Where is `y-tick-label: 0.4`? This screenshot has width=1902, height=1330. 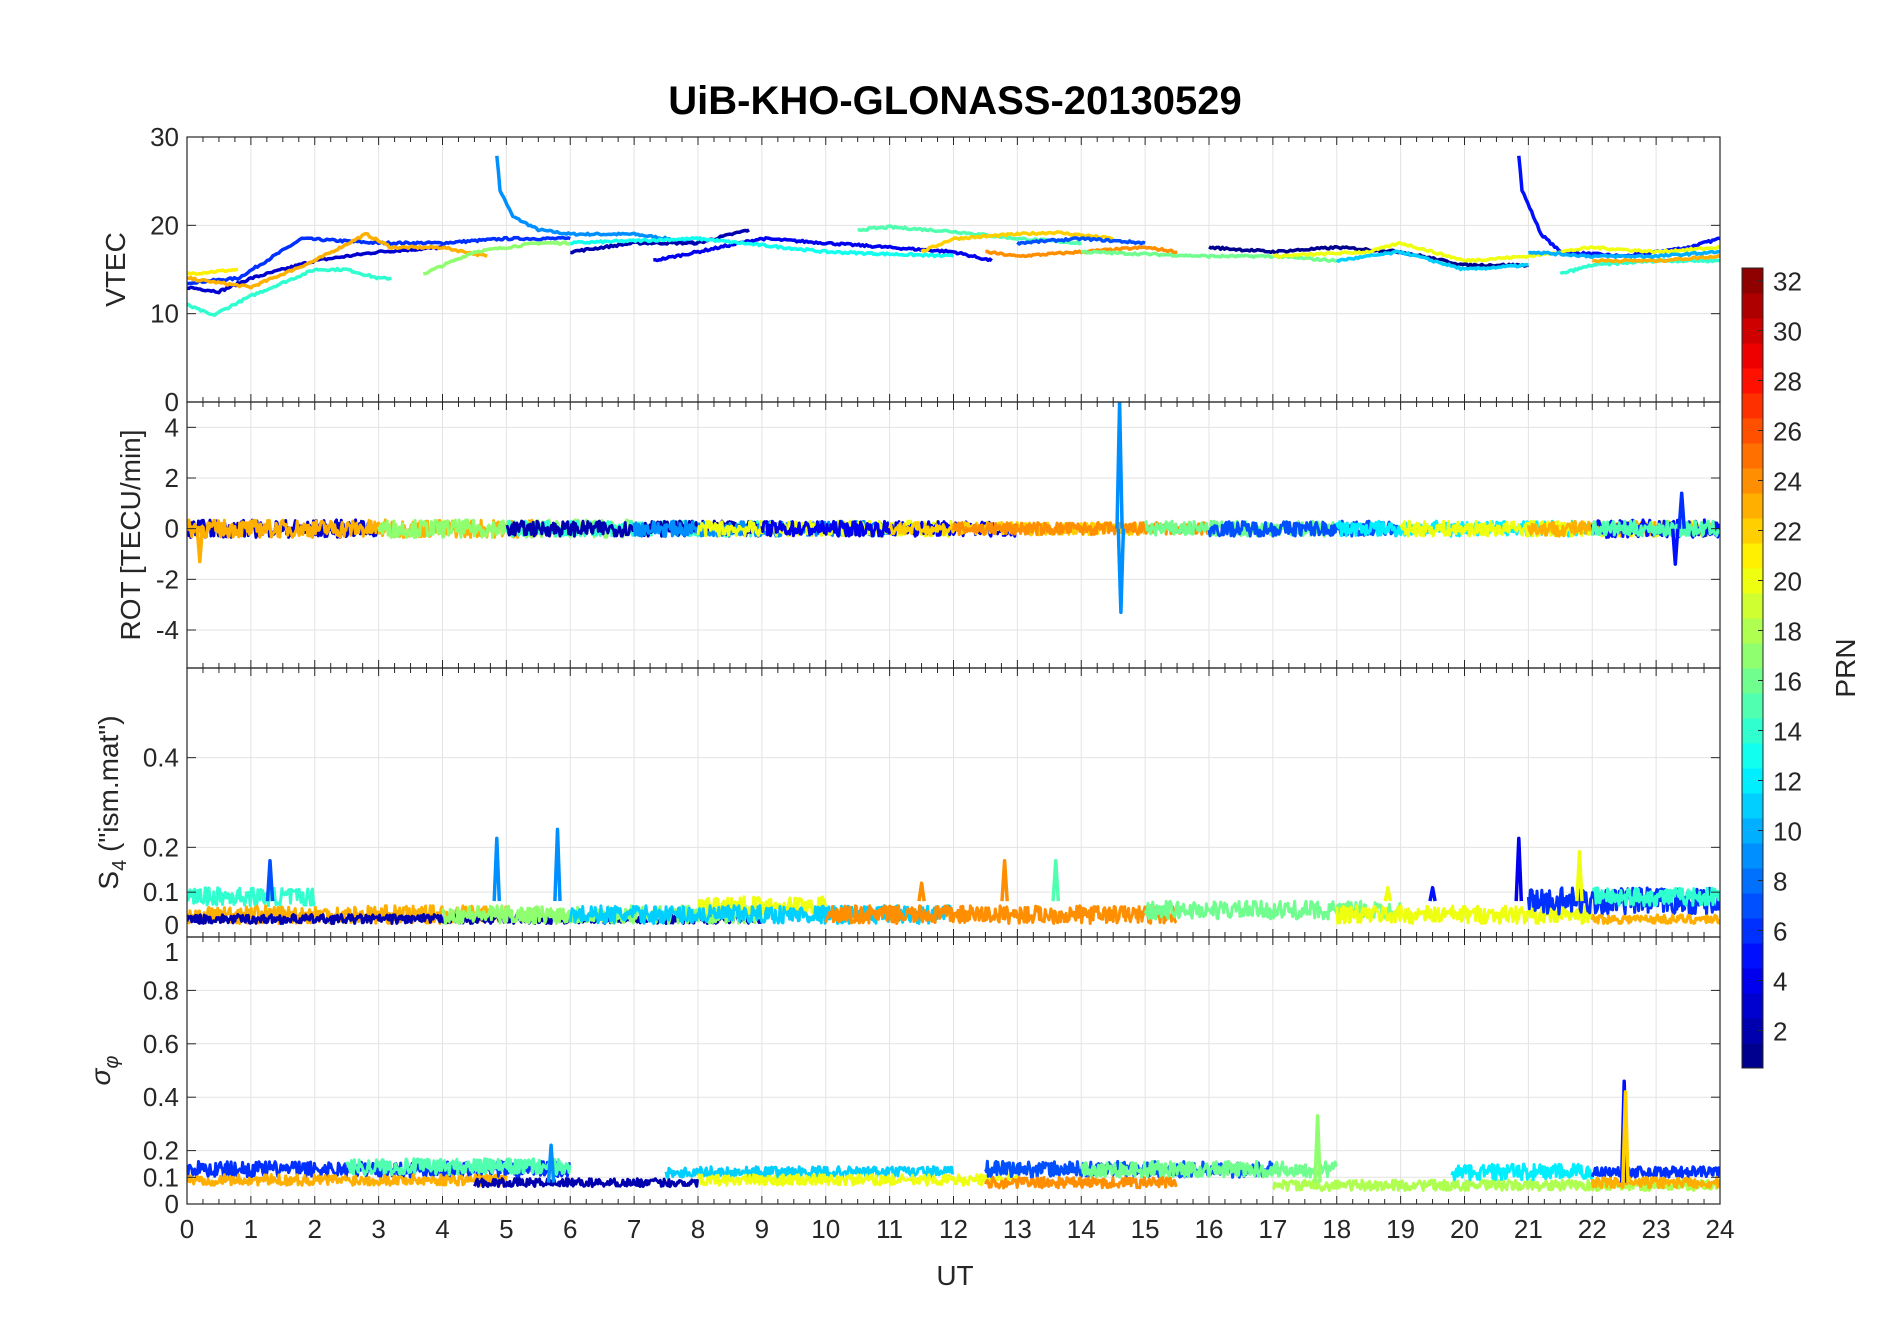
y-tick-label: 0.4 is located at coordinates (161, 758).